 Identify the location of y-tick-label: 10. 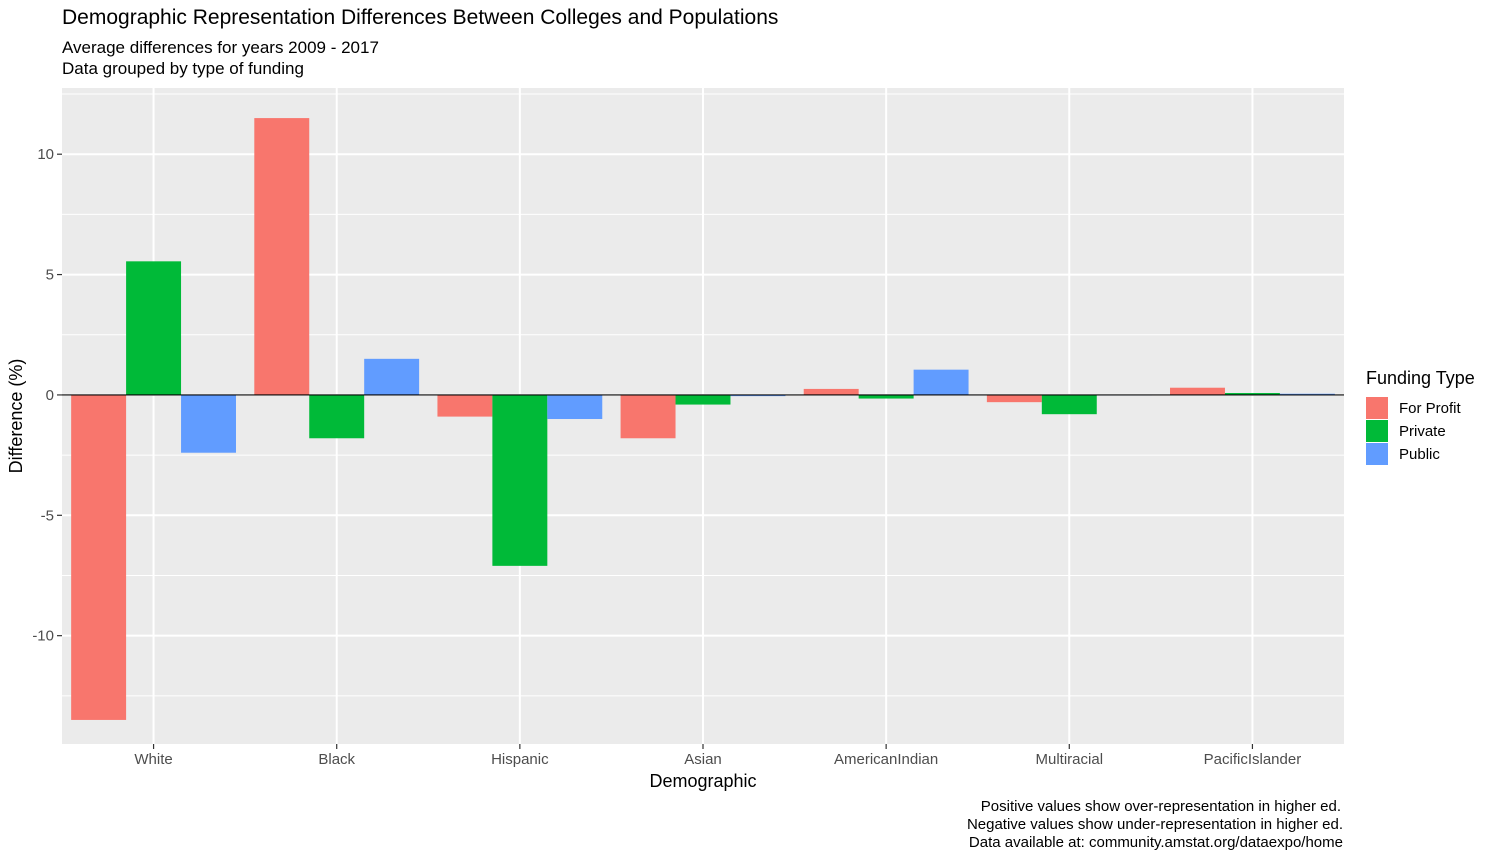
(45, 154).